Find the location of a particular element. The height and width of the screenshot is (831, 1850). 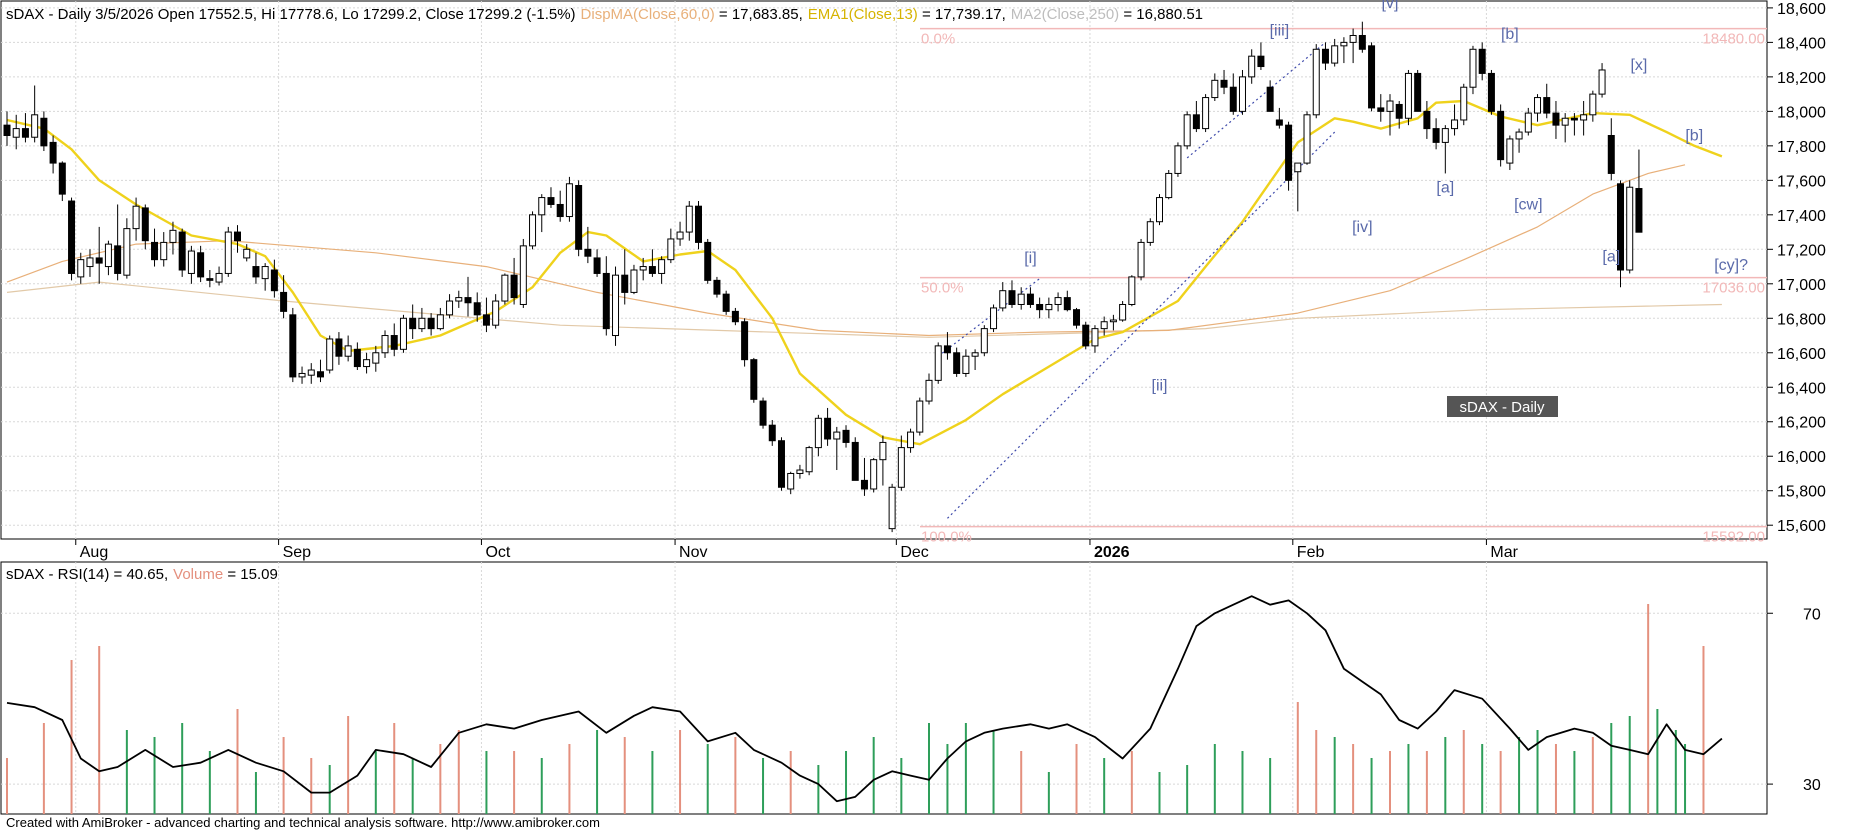

date-tick-label: Nov is located at coordinates (693, 552).